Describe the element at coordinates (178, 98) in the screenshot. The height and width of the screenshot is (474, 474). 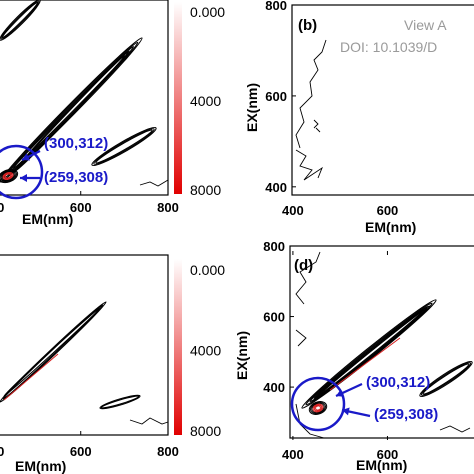
I see `panel-a-colorbar` at that location.